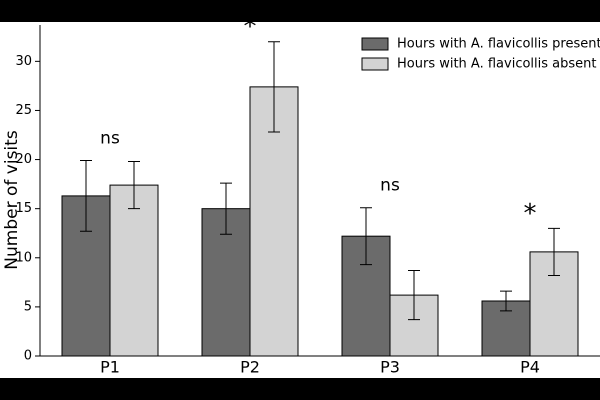 This screenshot has height=400, width=600. I want to click on bar, so click(134, 270).